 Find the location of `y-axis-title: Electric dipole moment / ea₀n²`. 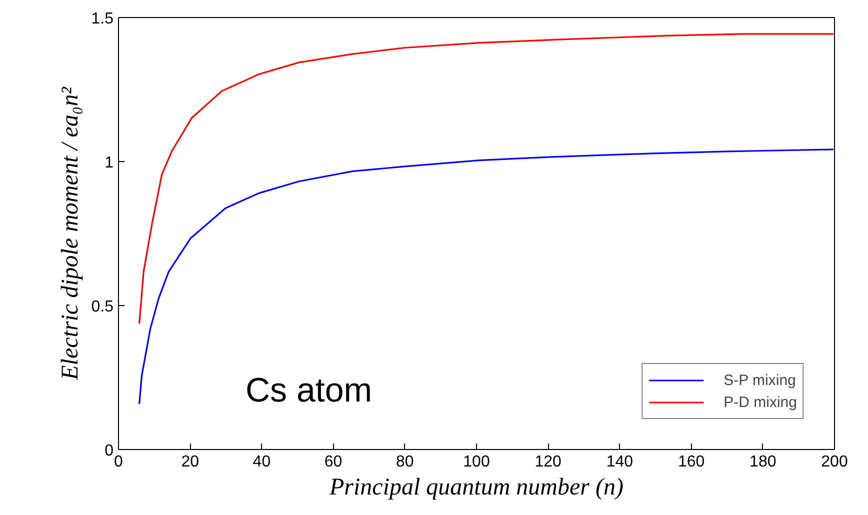

y-axis-title: Electric dipole moment / ea₀n² is located at coordinates (70, 233).